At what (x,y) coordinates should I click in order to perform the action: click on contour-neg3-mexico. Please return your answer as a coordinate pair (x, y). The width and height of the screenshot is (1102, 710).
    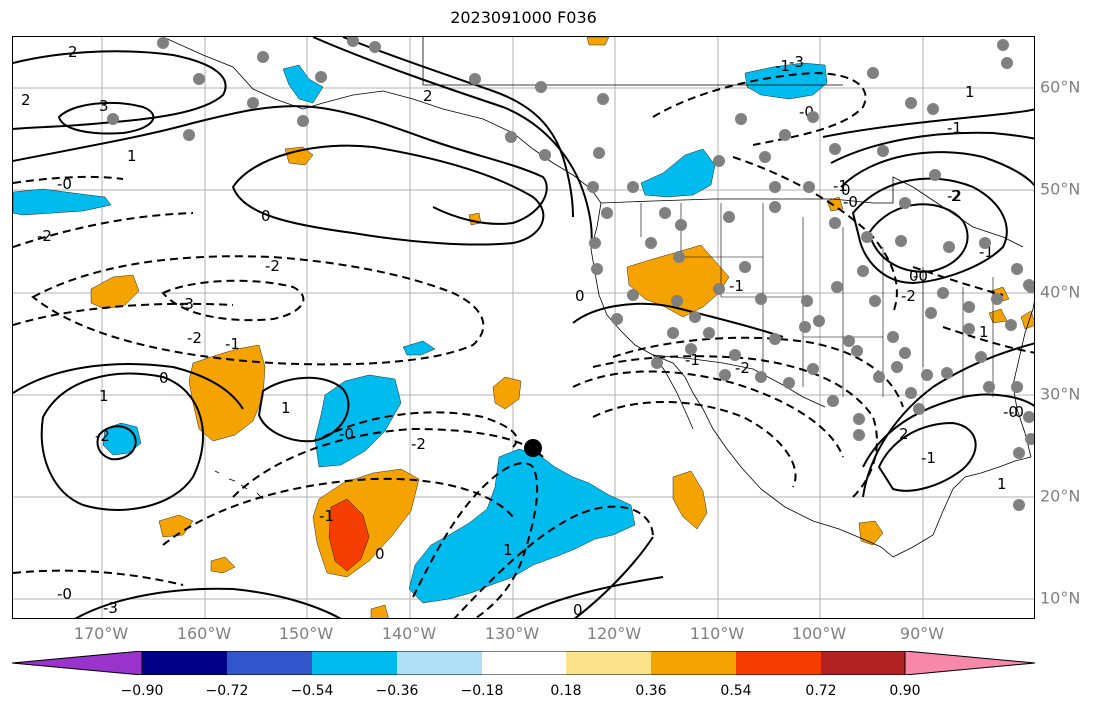
    Looking at the image, I should click on (694, 444).